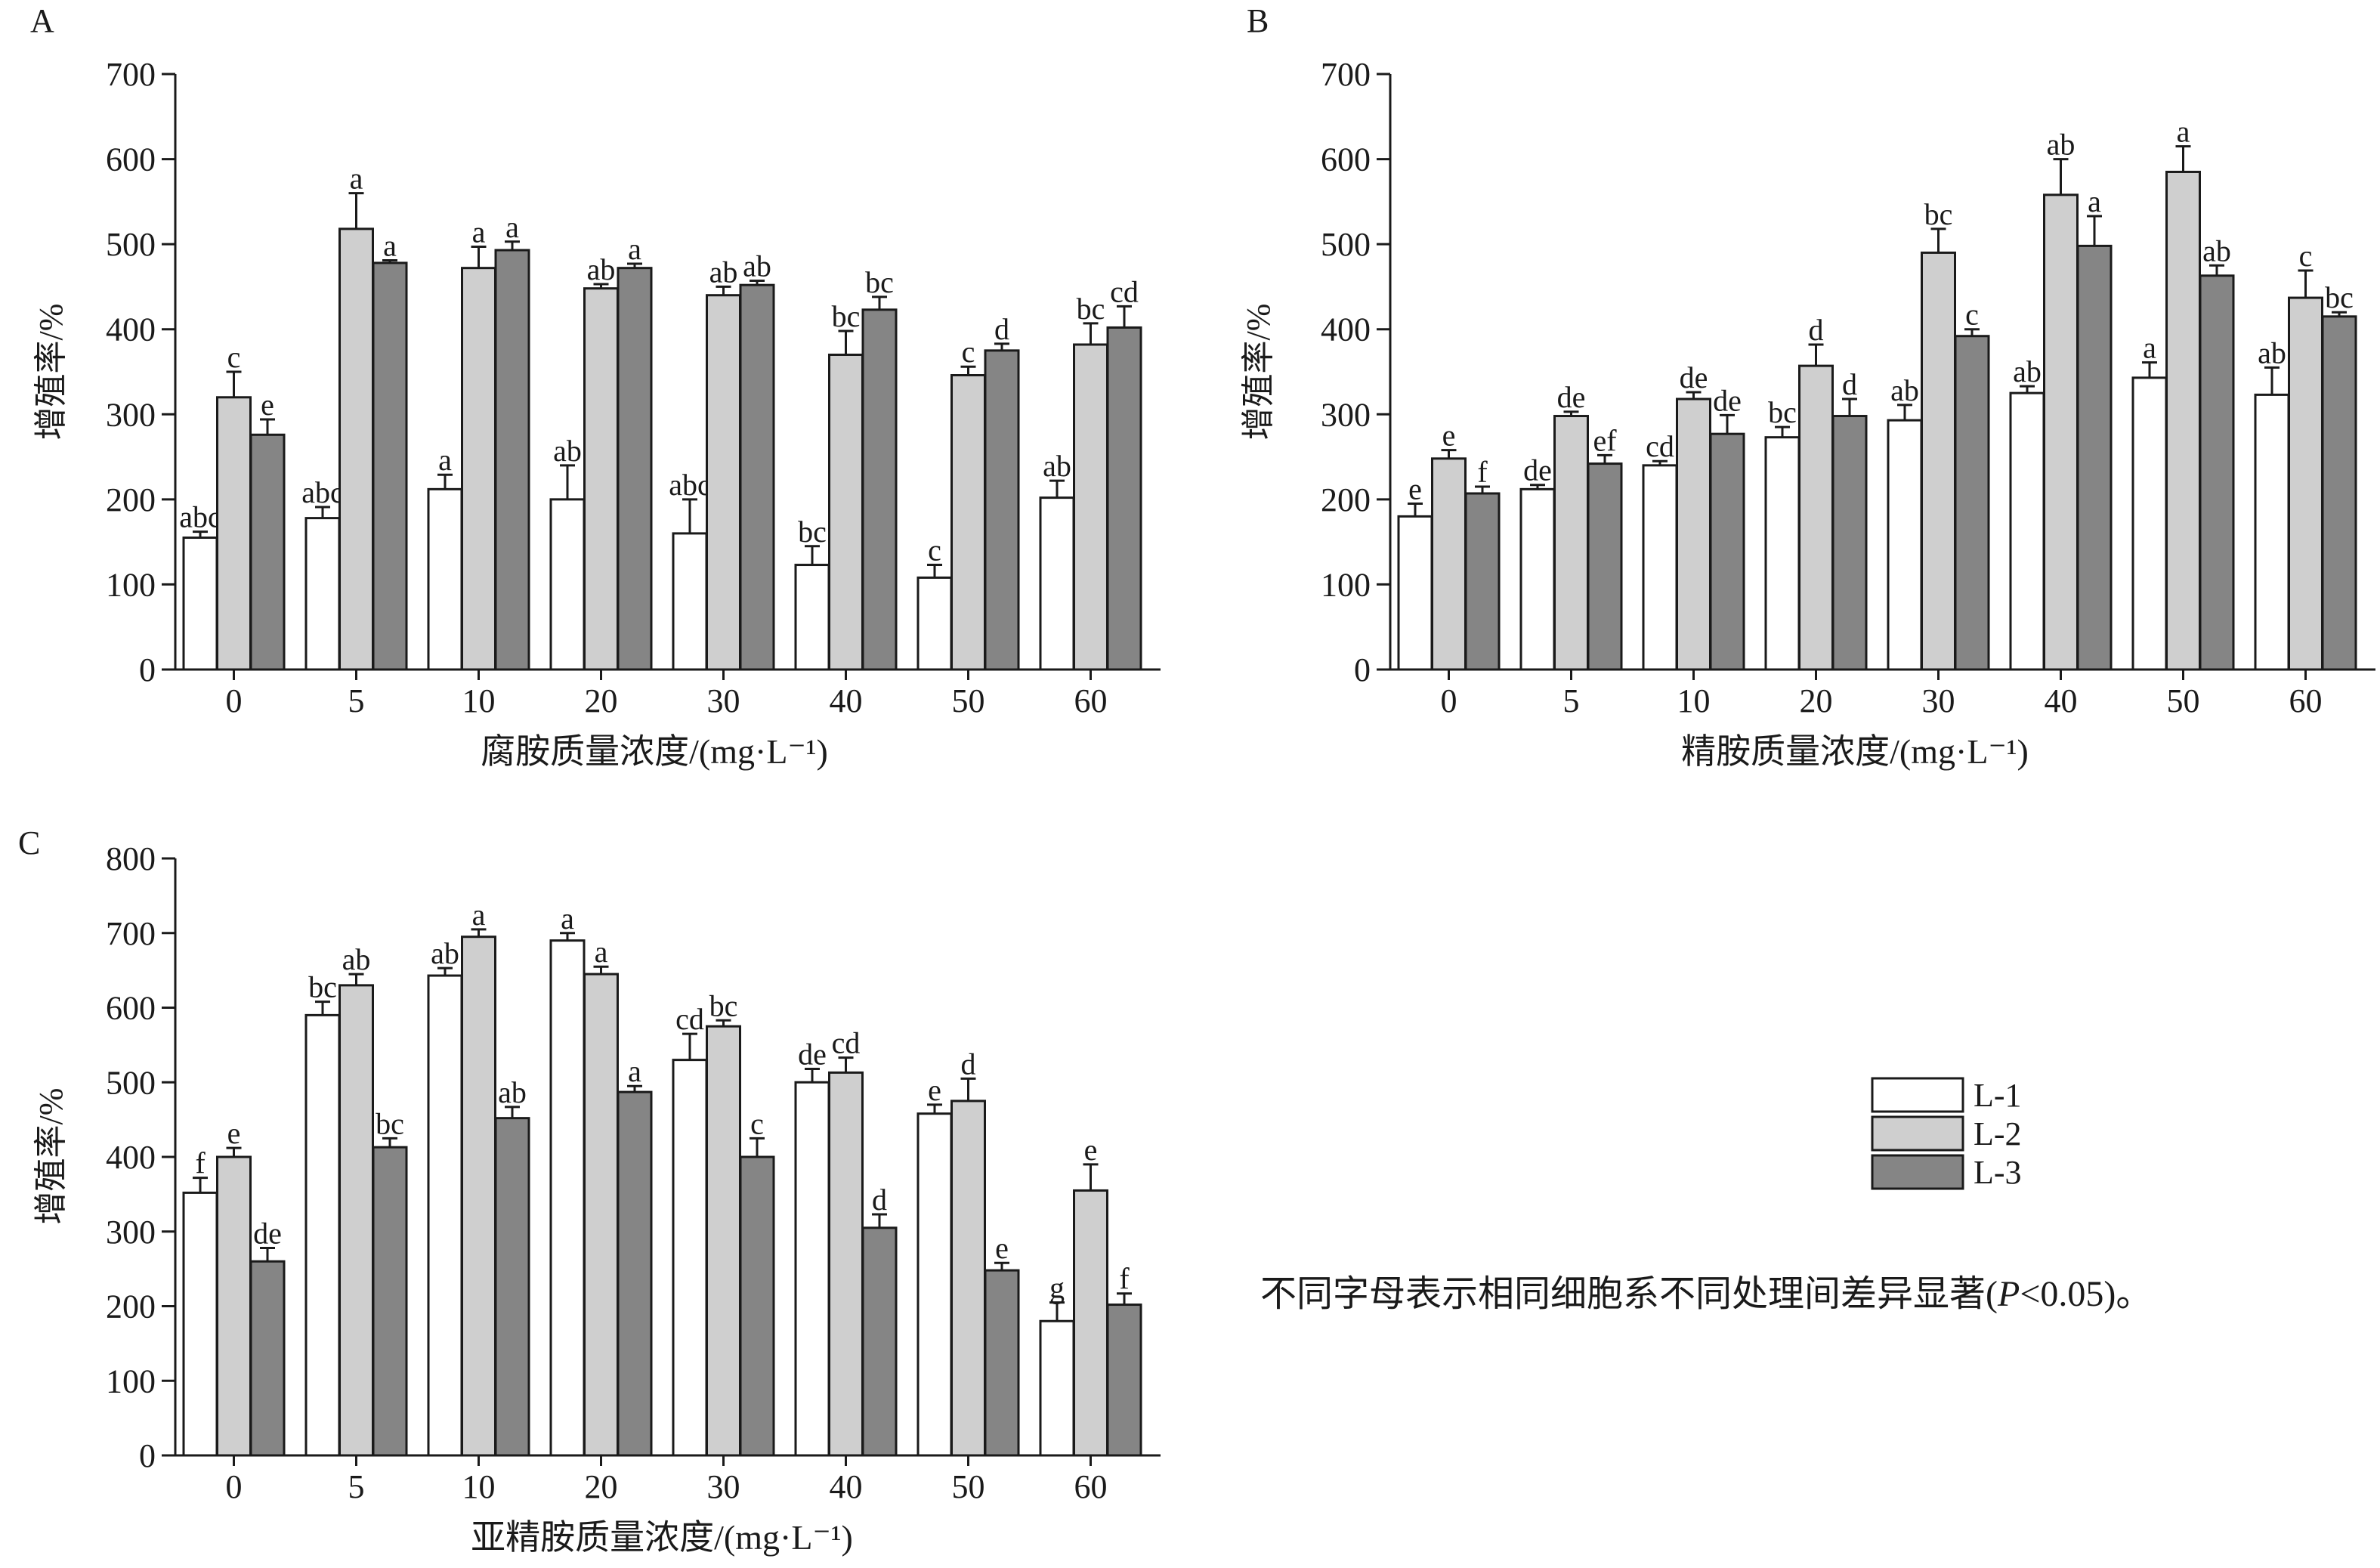 The image size is (2380, 1568). I want to click on panel-b-x-axis-title: 精胺质量浓度/(mg·L⁻¹), so click(1855, 751).